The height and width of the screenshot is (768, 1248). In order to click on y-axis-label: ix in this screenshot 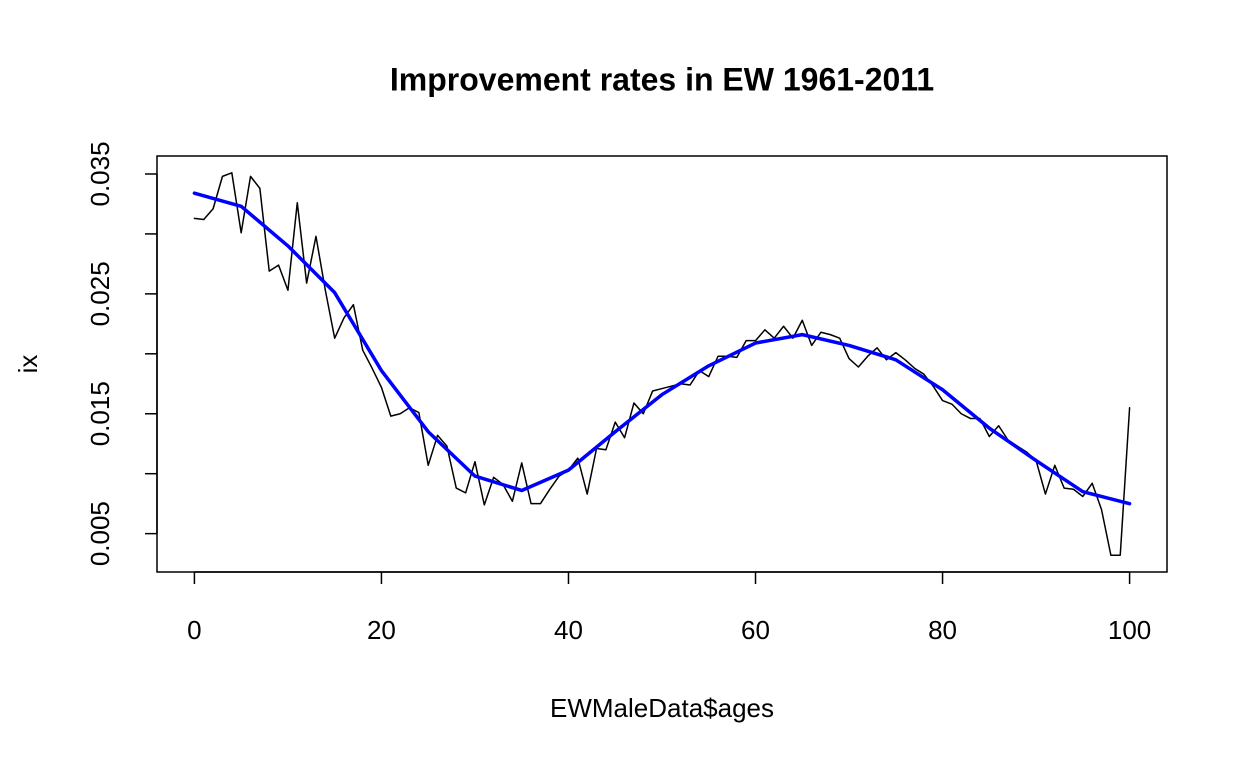, I will do `click(28, 364)`.